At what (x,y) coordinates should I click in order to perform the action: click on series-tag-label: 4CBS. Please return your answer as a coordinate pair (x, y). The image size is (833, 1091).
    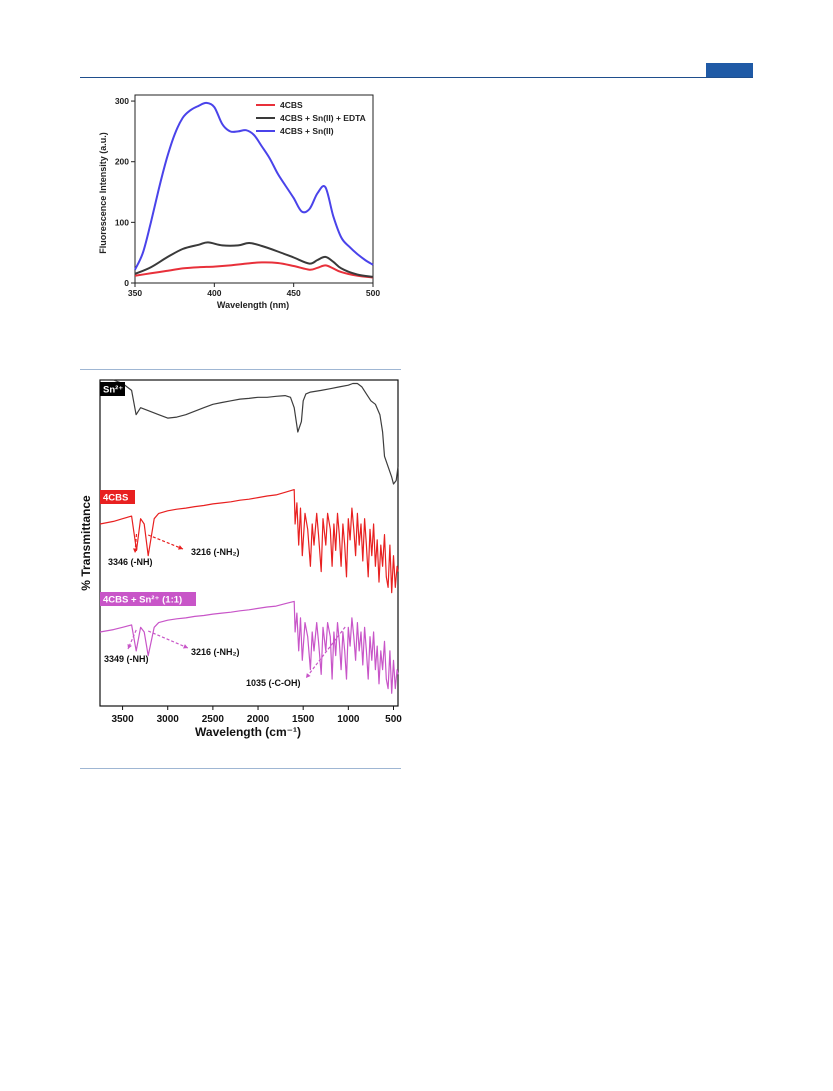
    Looking at the image, I should click on (115, 498).